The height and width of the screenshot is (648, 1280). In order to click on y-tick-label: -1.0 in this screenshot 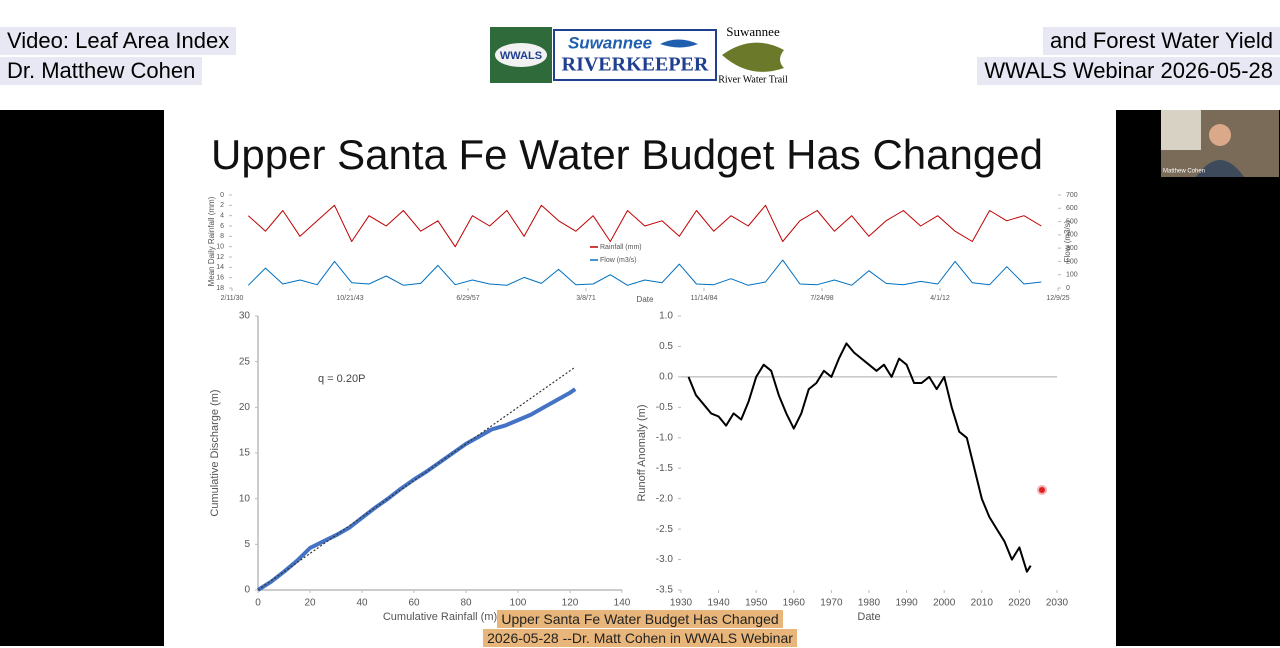, I will do `click(665, 437)`.